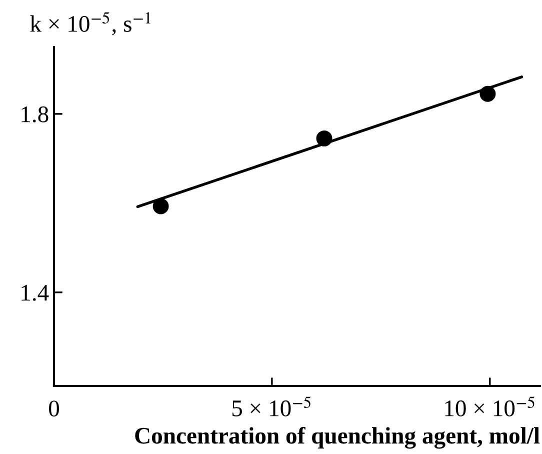  Describe the element at coordinates (337, 437) in the screenshot. I see `x-axis-title: Concentration of quenching agent, mol/l` at that location.